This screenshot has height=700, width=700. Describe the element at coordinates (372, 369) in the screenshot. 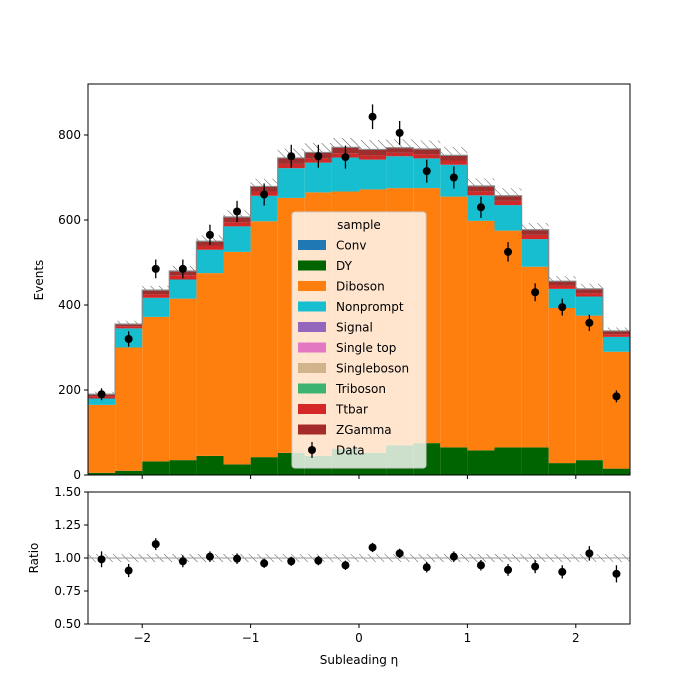

I see `legend-label: Singleboson` at that location.